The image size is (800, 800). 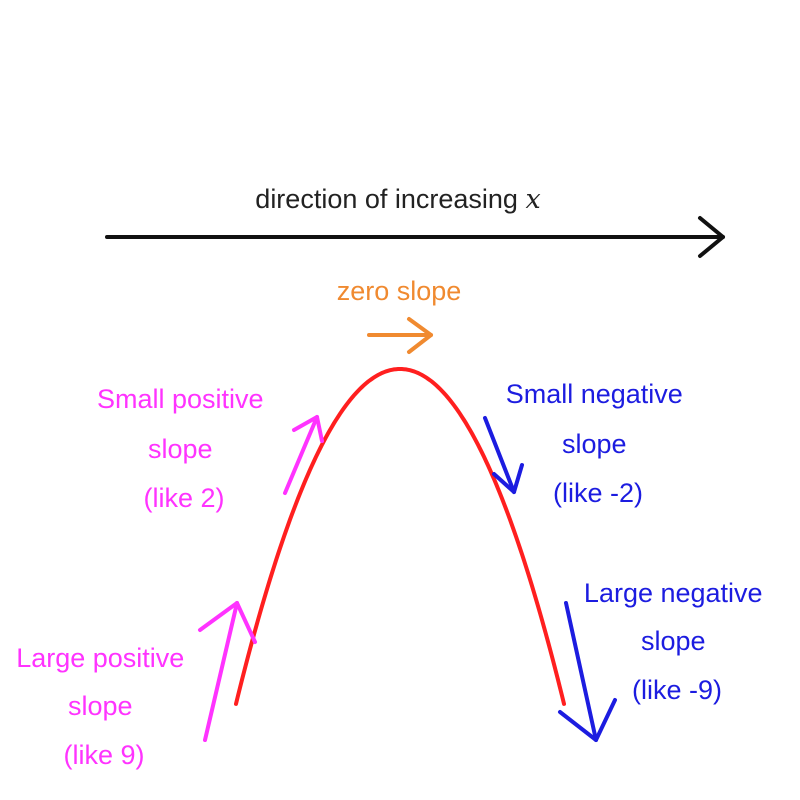 What do you see at coordinates (677, 690) in the screenshot?
I see `large-negative-line-3: (like -9)` at bounding box center [677, 690].